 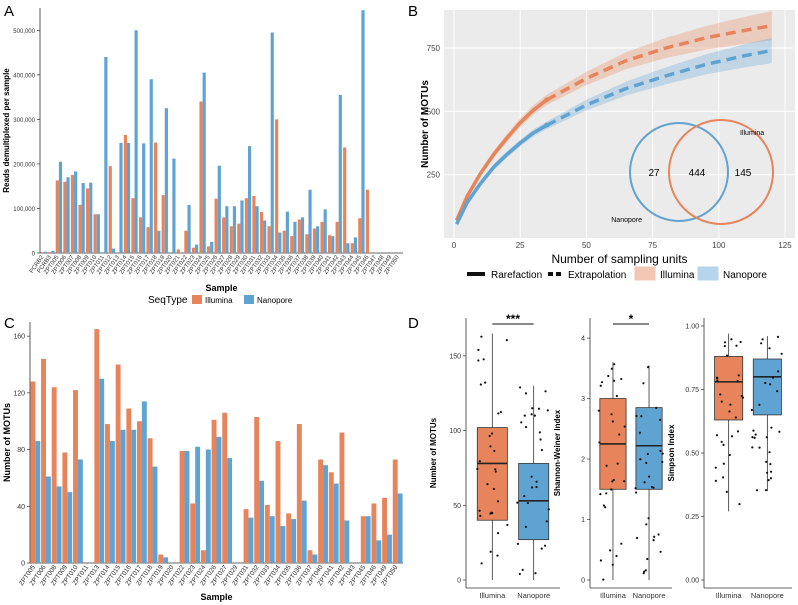 What do you see at coordinates (455, 356) in the screenshot?
I see `y-tick-label: 150` at bounding box center [455, 356].